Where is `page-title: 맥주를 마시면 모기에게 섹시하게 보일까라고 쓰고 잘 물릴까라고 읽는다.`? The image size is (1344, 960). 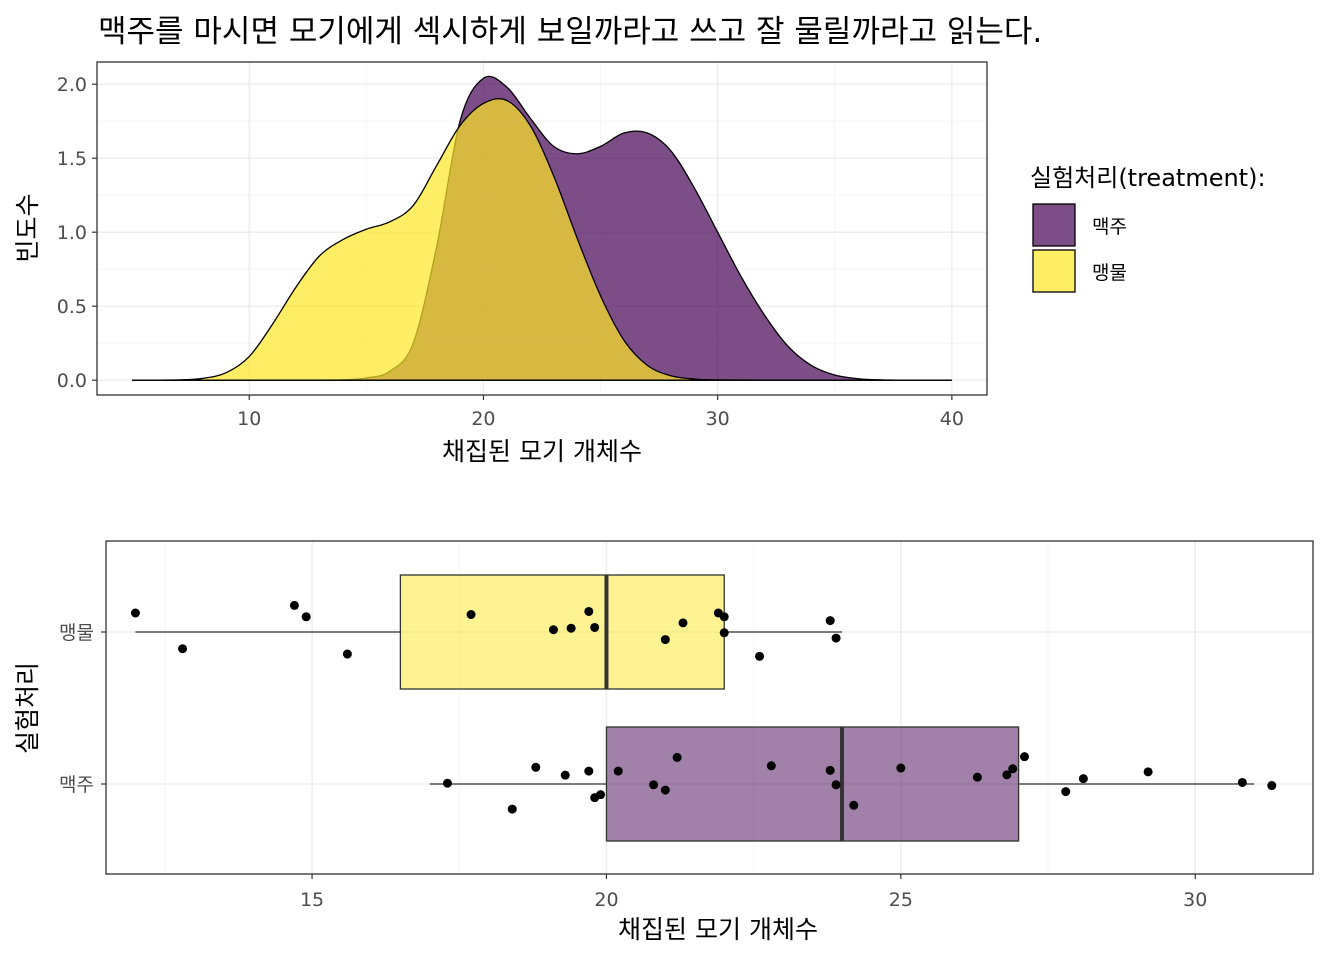 page-title: 맥주를 마시면 모기에게 섹시하게 보일까라고 쓰고 잘 물릴까라고 읽는다. is located at coordinates (570, 32).